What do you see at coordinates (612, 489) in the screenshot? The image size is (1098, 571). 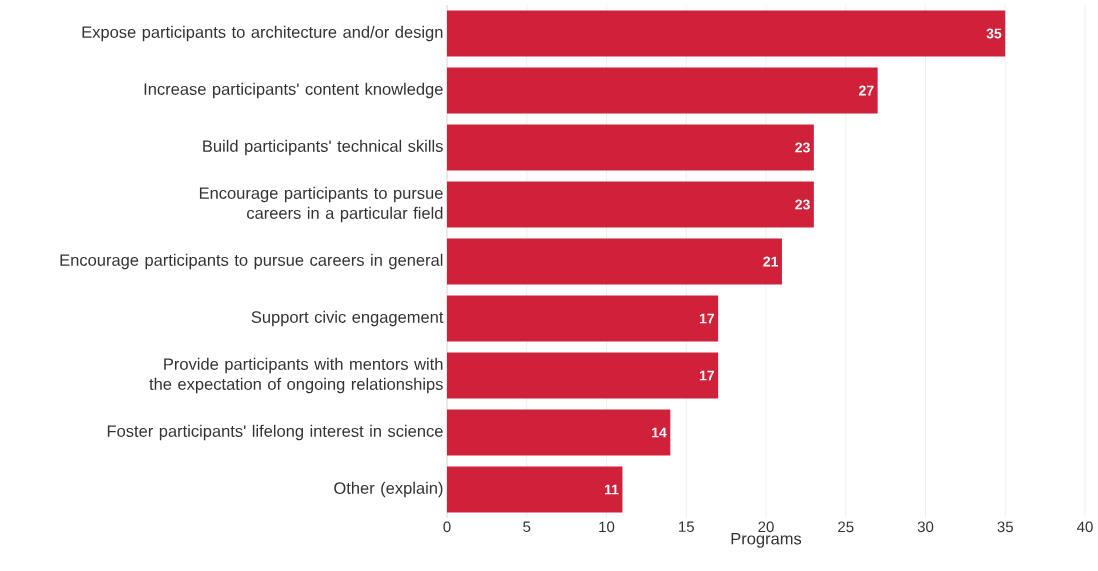 I see `data-label: 11` at bounding box center [612, 489].